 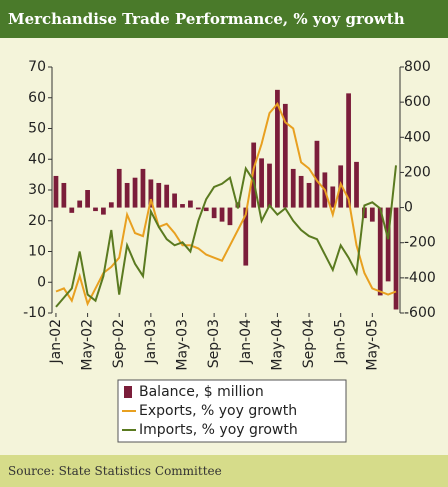 What do you see at coordinates (420, 313) in the screenshot?
I see `y2-tick-label: -600` at bounding box center [420, 313].